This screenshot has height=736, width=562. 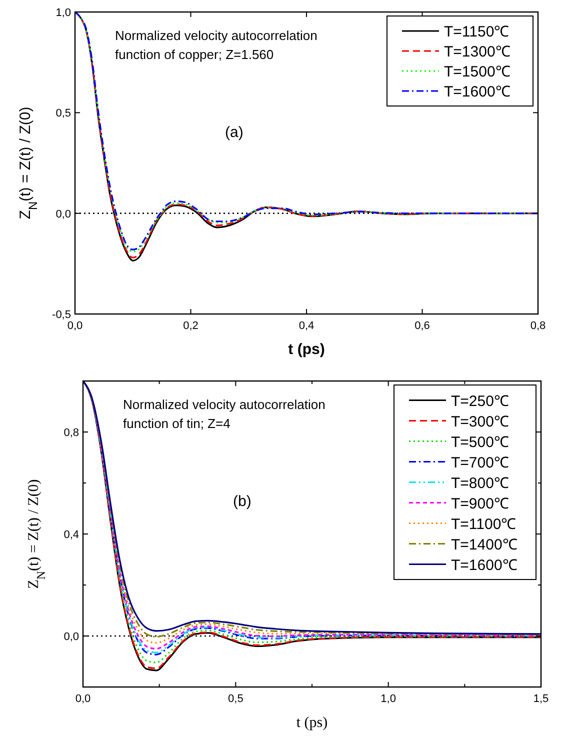 What do you see at coordinates (480, 401) in the screenshot?
I see `legend-label: T=250℃` at bounding box center [480, 401].